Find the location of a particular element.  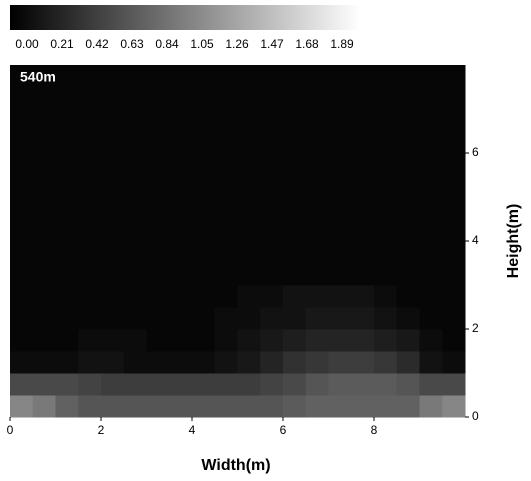

colorbar-tick-label: 1.05 is located at coordinates (202, 44).